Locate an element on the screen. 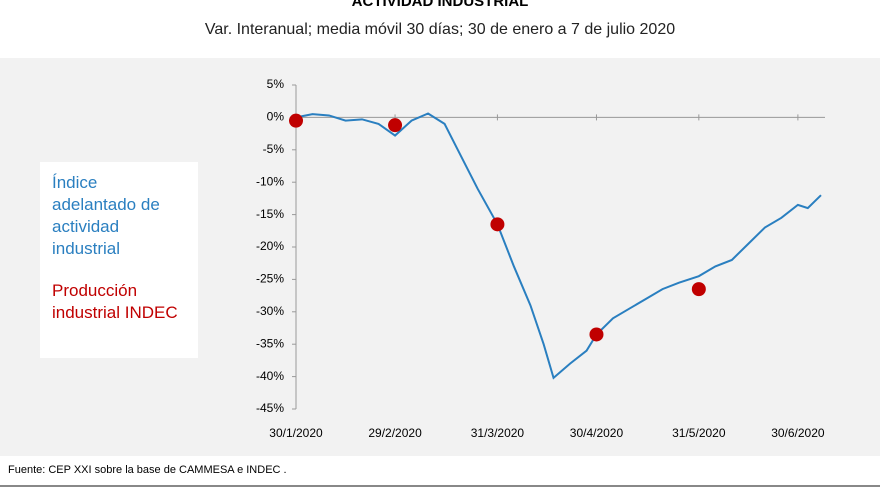 The width and height of the screenshot is (880, 493). chart-title: ACTIVIDAD INDUSTRIAL is located at coordinates (440, 5).